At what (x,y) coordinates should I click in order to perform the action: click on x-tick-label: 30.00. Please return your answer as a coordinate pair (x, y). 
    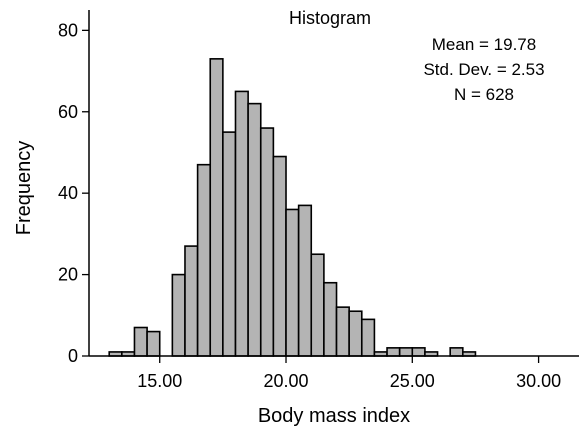
    Looking at the image, I should click on (538, 381).